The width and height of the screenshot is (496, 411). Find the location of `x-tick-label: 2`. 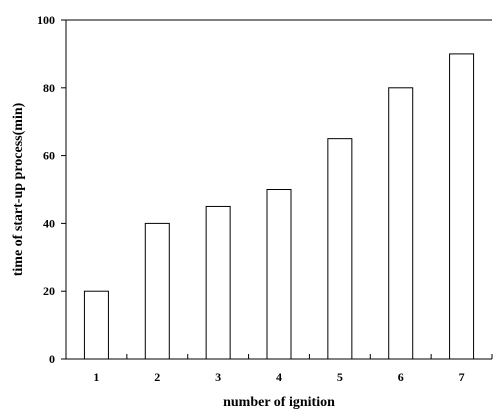

x-tick-label: 2 is located at coordinates (157, 377).